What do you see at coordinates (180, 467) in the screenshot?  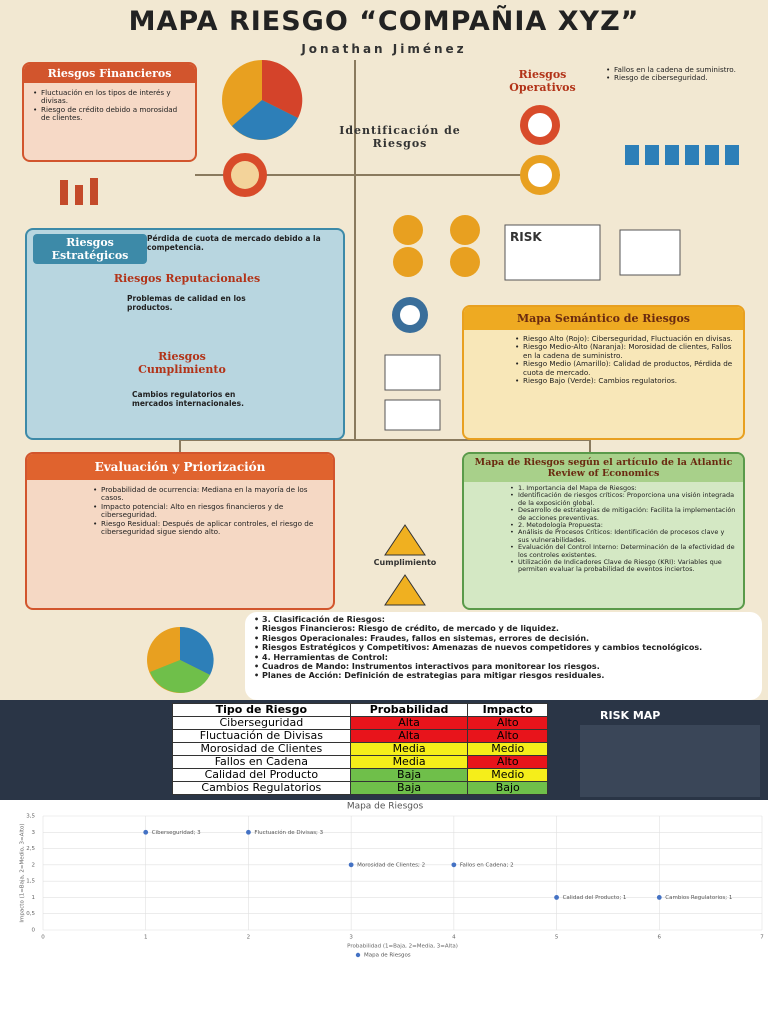 I see `panel-title: Evaluación y Priorización` at bounding box center [180, 467].